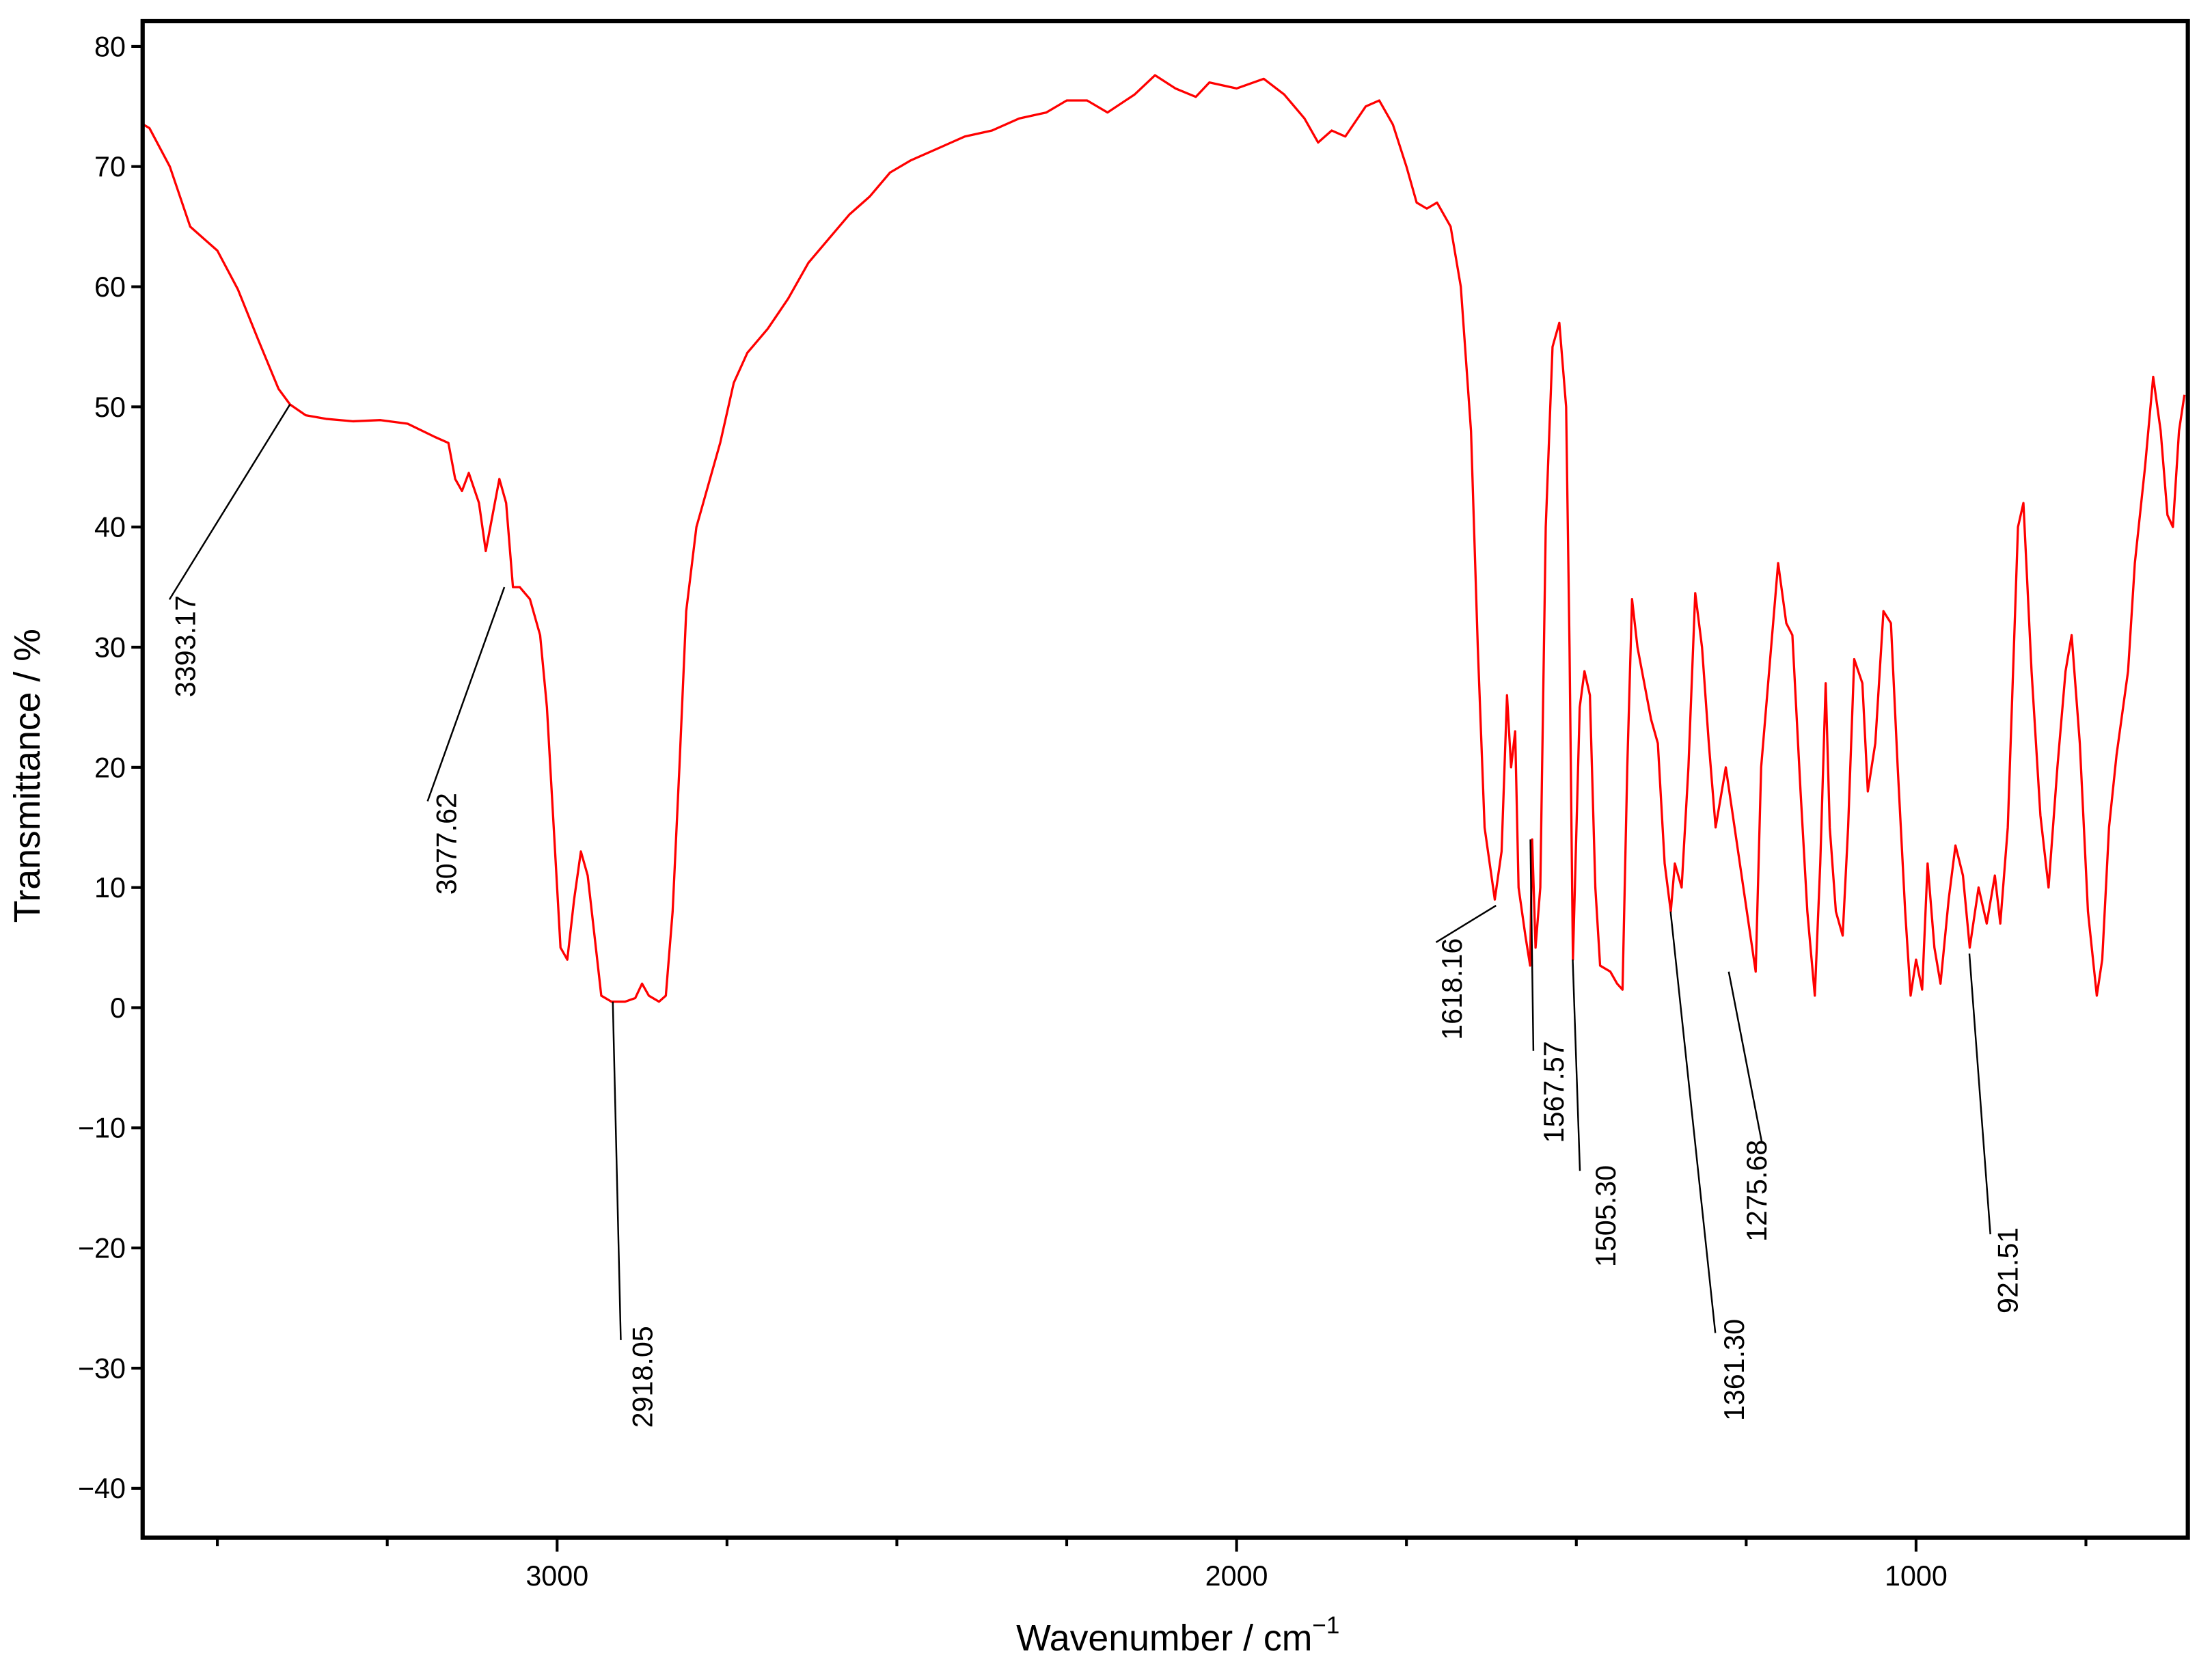 The height and width of the screenshot is (1673, 2212). Describe the element at coordinates (110, 166) in the screenshot. I see `y-tick-label: 70` at that location.